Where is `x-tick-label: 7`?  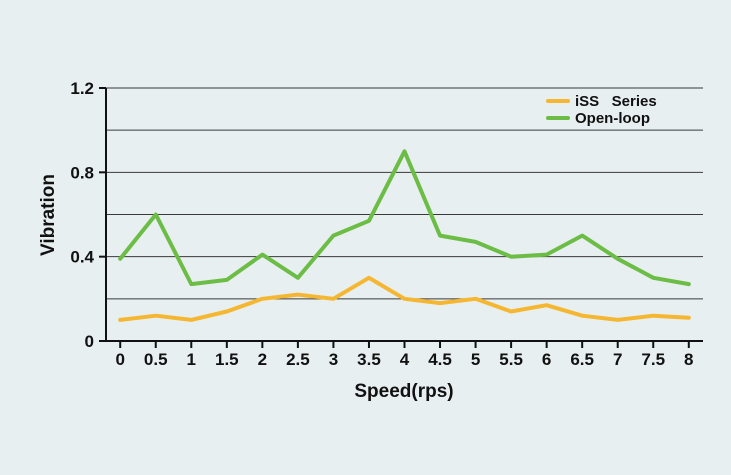 x-tick-label: 7 is located at coordinates (617, 359).